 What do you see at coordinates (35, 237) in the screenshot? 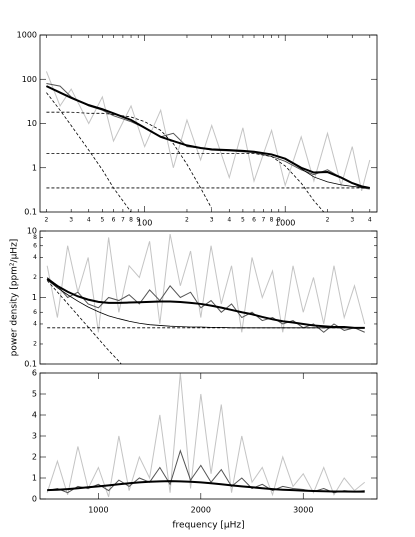
I see `y-tick-label: 8` at bounding box center [35, 237].